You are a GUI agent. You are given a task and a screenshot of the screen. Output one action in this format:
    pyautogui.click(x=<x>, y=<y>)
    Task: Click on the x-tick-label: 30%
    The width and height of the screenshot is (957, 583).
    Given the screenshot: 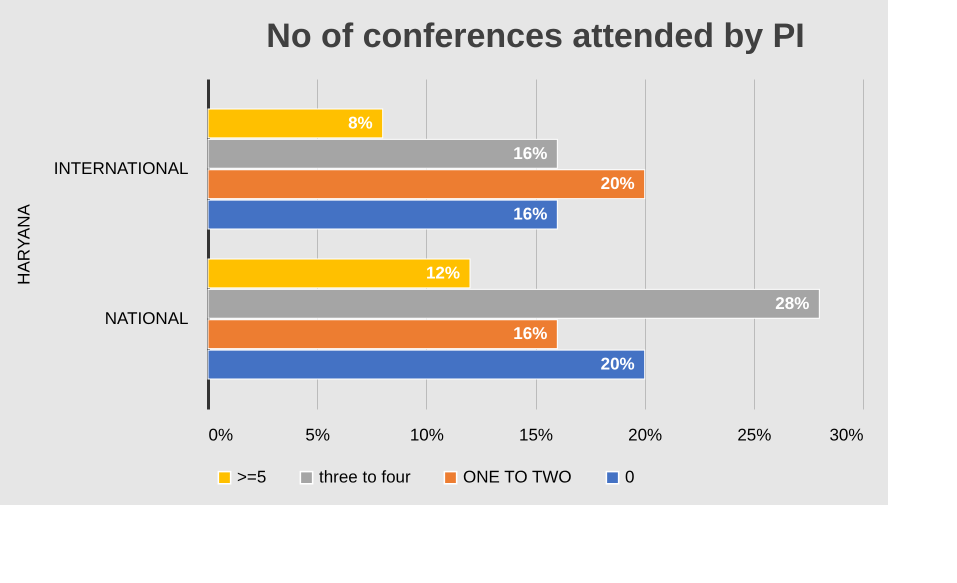 What is the action you would take?
    pyautogui.click(x=846, y=435)
    